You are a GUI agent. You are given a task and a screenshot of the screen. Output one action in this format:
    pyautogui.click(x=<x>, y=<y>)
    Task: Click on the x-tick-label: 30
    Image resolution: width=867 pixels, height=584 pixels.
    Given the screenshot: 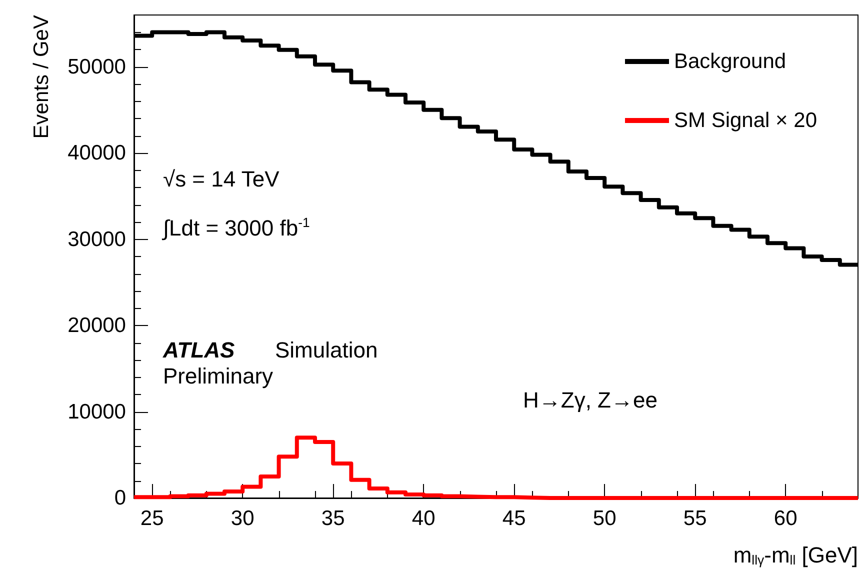 What is the action you would take?
    pyautogui.click(x=242, y=518)
    